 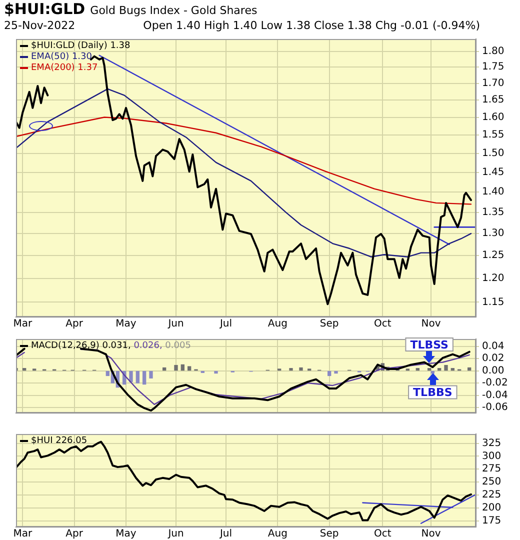 I want to click on y-tick-label: 1.35, so click(x=493, y=212).